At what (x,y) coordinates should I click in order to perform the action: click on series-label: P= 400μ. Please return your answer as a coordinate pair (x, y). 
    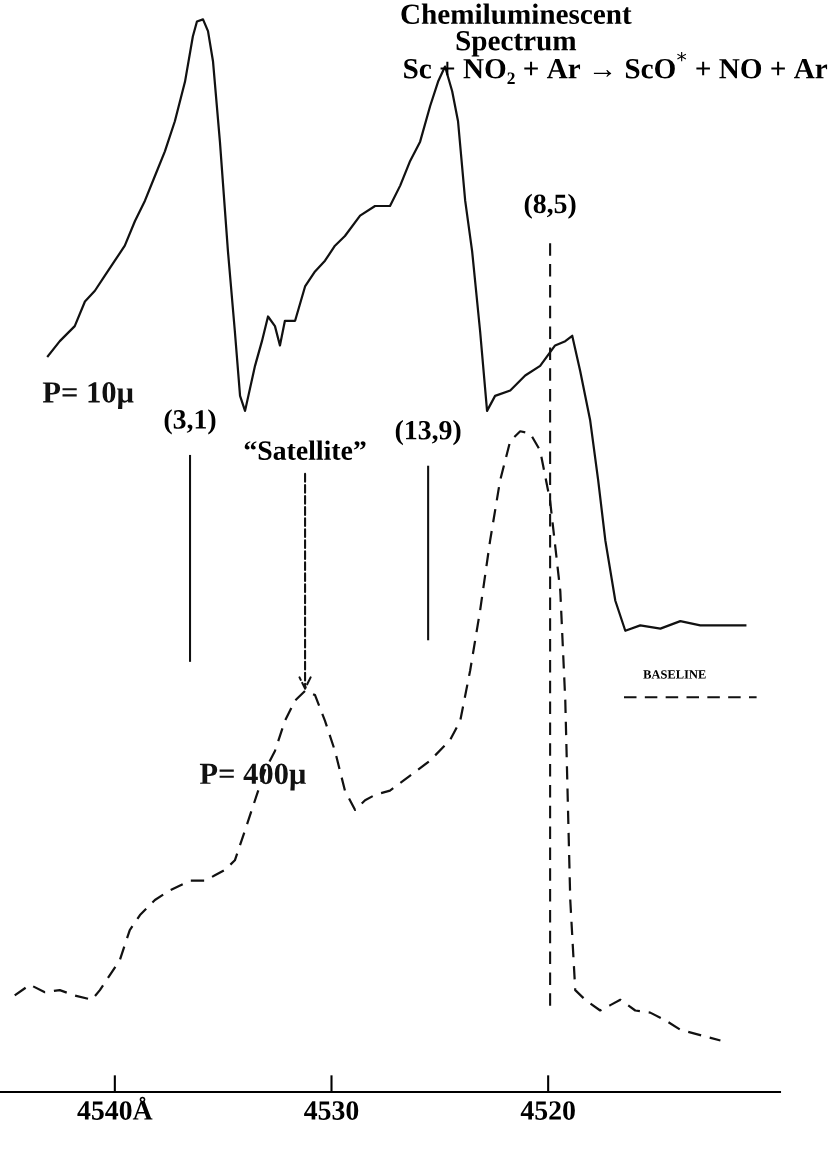
    Looking at the image, I should click on (252, 777).